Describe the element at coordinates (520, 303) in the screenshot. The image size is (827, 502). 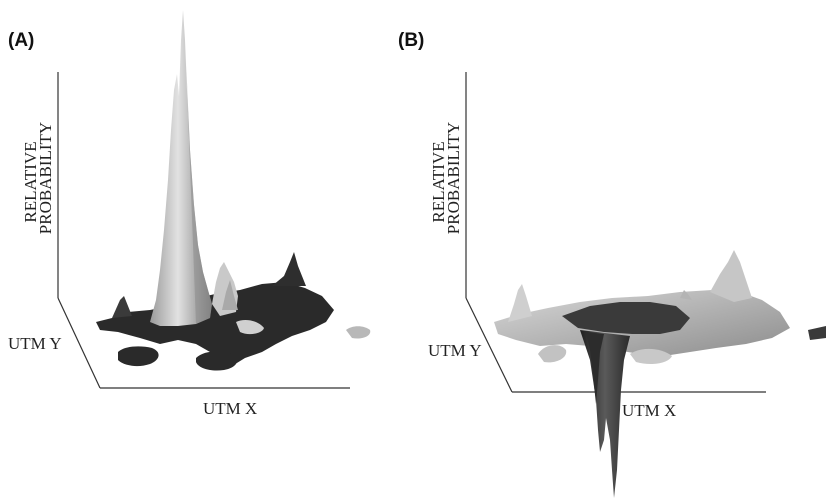
I see `panel-b-left-spike` at that location.